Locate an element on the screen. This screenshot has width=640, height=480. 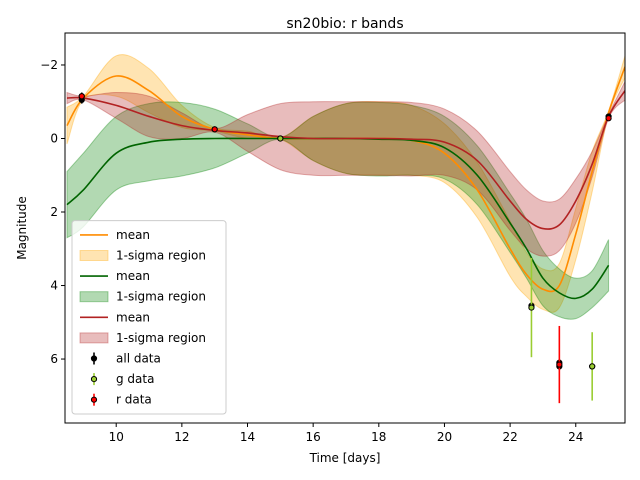
x-tick-label: 12 is located at coordinates (181, 437).